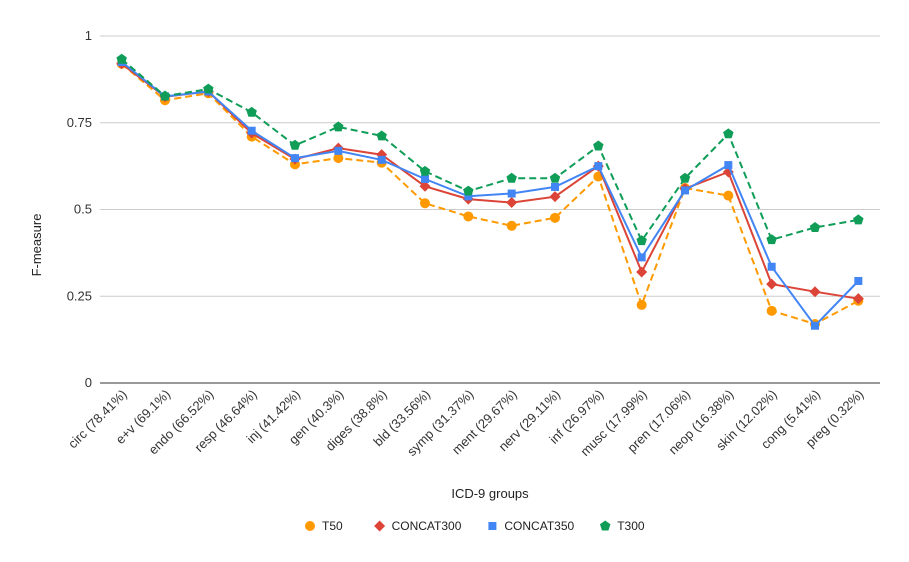 Image resolution: width=909 pixels, height=562 pixels. Describe the element at coordinates (88, 382) in the screenshot. I see `y-tick-label: 0` at that location.